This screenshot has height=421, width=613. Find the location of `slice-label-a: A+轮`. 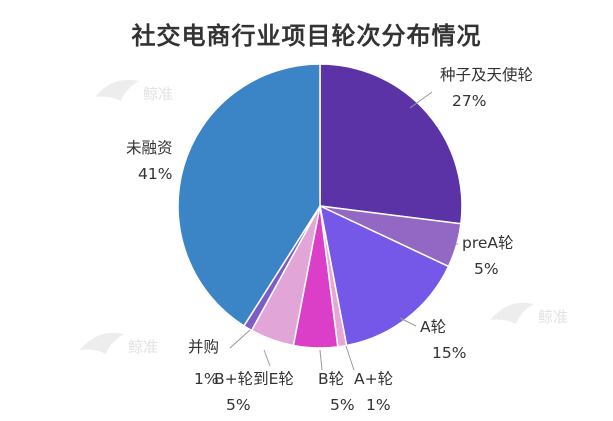

slice-label-a: A+轮 is located at coordinates (373, 379).